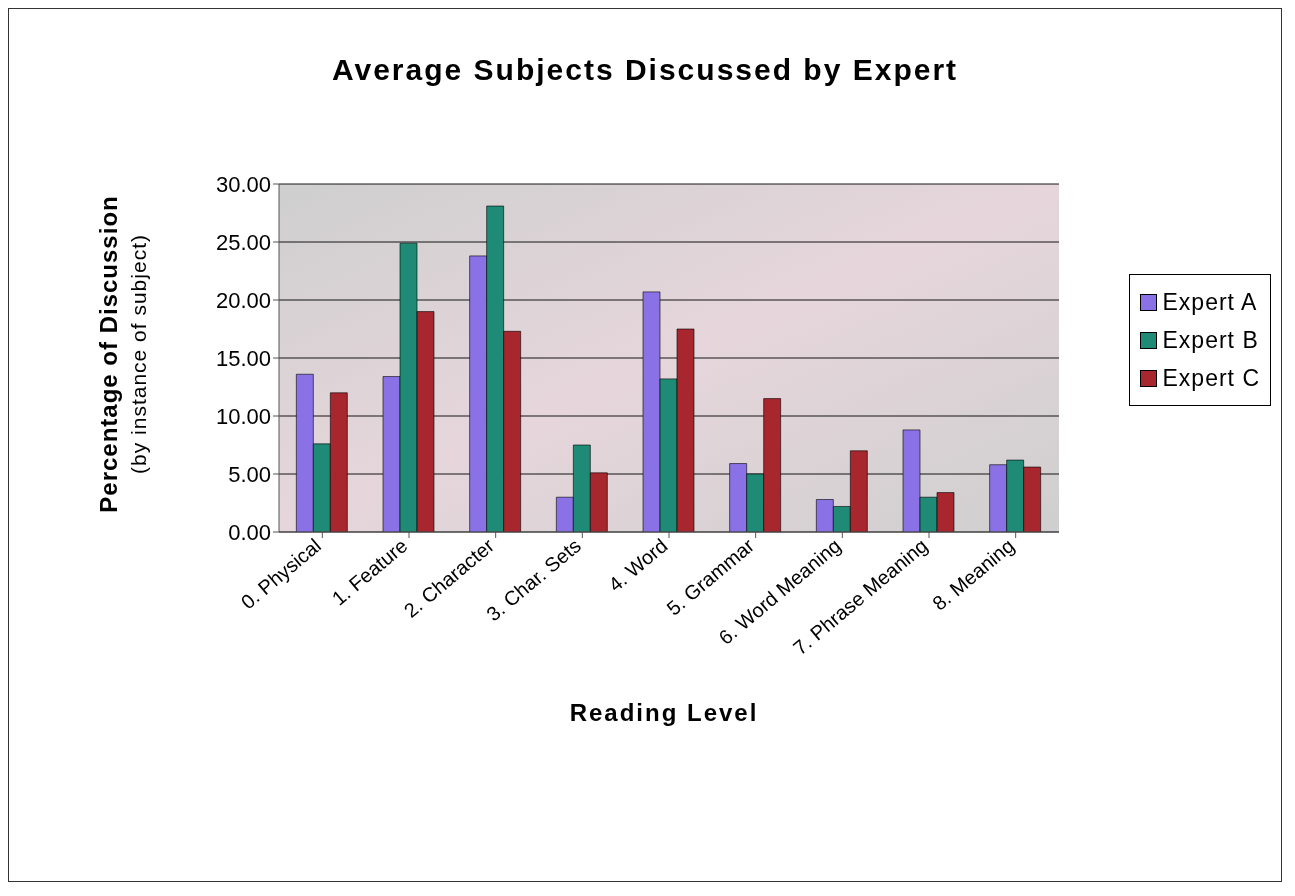  Describe the element at coordinates (1211, 378) in the screenshot. I see `legend-label: Expert C` at that location.